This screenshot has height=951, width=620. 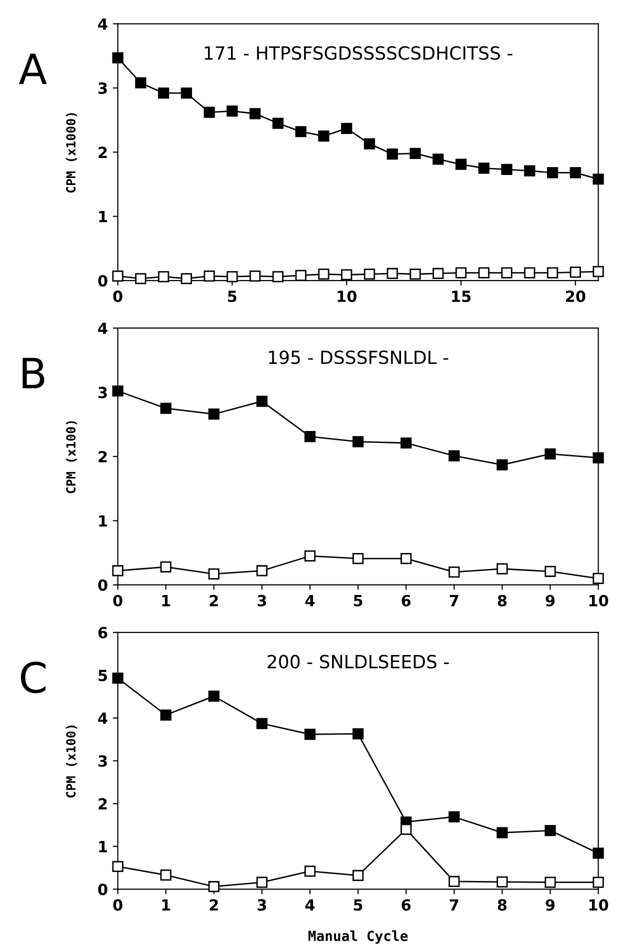 What do you see at coordinates (103, 632) in the screenshot?
I see `y-tick-label: 6` at bounding box center [103, 632].